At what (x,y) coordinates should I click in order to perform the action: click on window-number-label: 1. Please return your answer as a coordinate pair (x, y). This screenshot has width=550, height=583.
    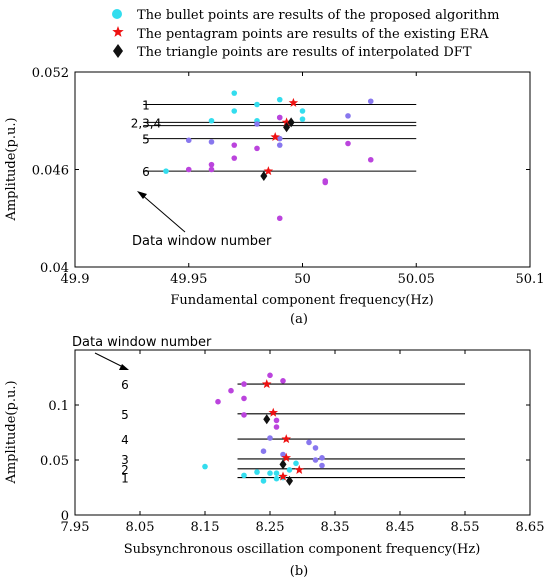
    Looking at the image, I should click on (125, 479).